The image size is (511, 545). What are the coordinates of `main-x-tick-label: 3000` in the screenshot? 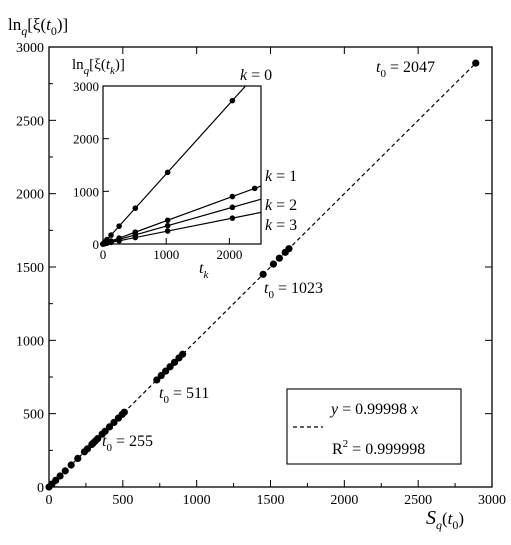 It's located at (492, 500).